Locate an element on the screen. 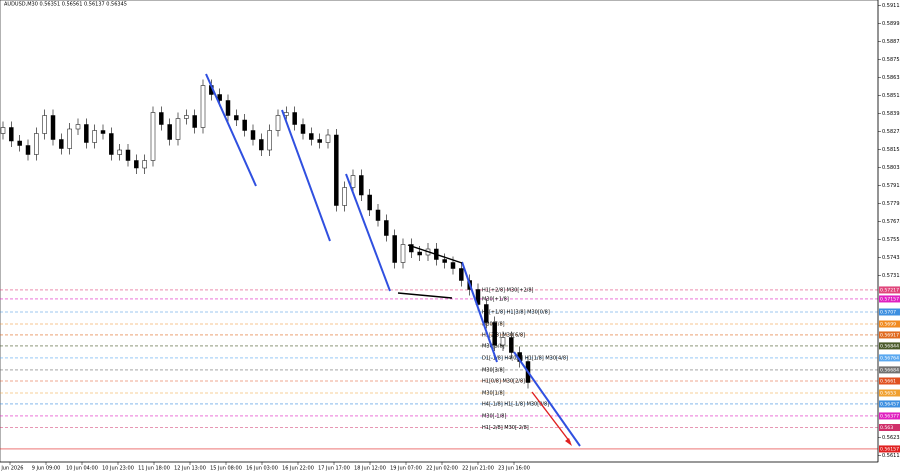  price-tag-label: 0.5653 is located at coordinates (888, 394).